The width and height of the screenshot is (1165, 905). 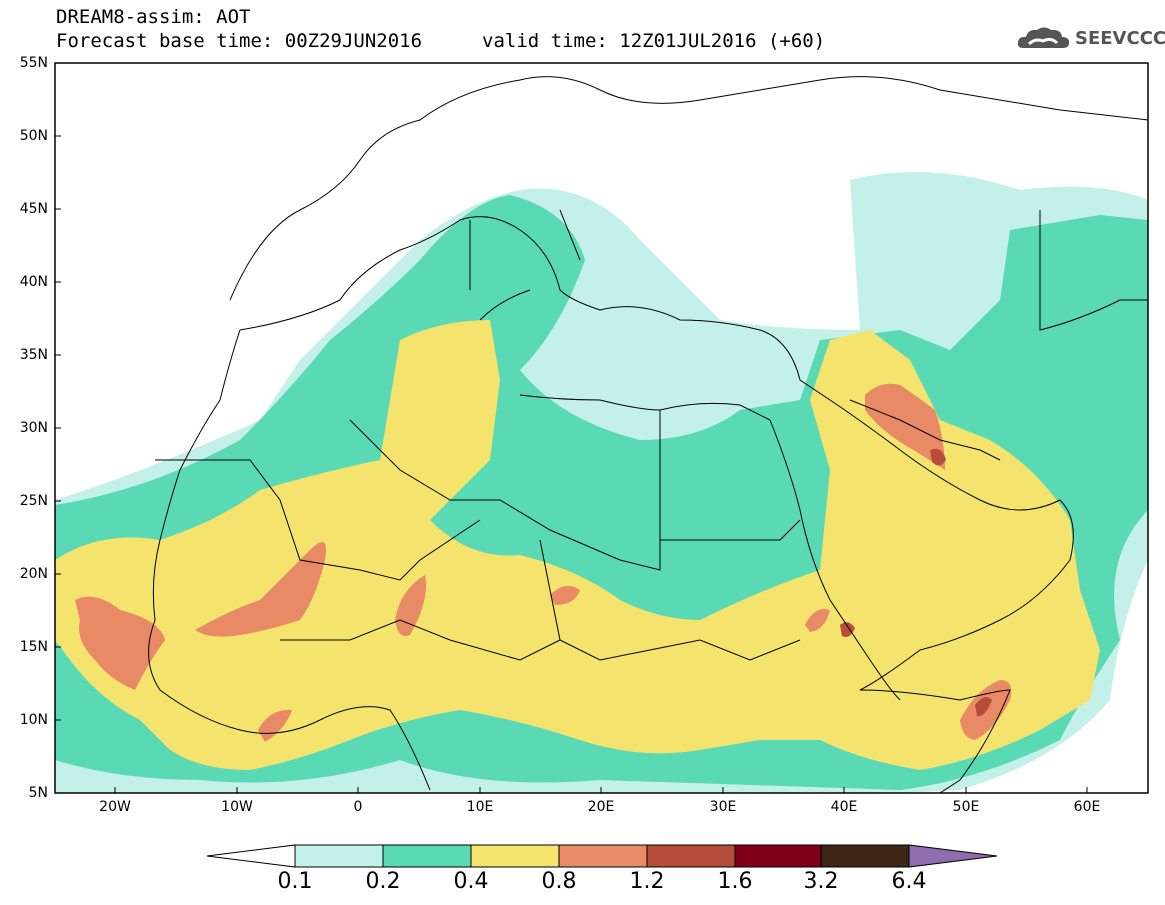 What do you see at coordinates (559, 881) in the screenshot?
I see `legend-label: 0.8` at bounding box center [559, 881].